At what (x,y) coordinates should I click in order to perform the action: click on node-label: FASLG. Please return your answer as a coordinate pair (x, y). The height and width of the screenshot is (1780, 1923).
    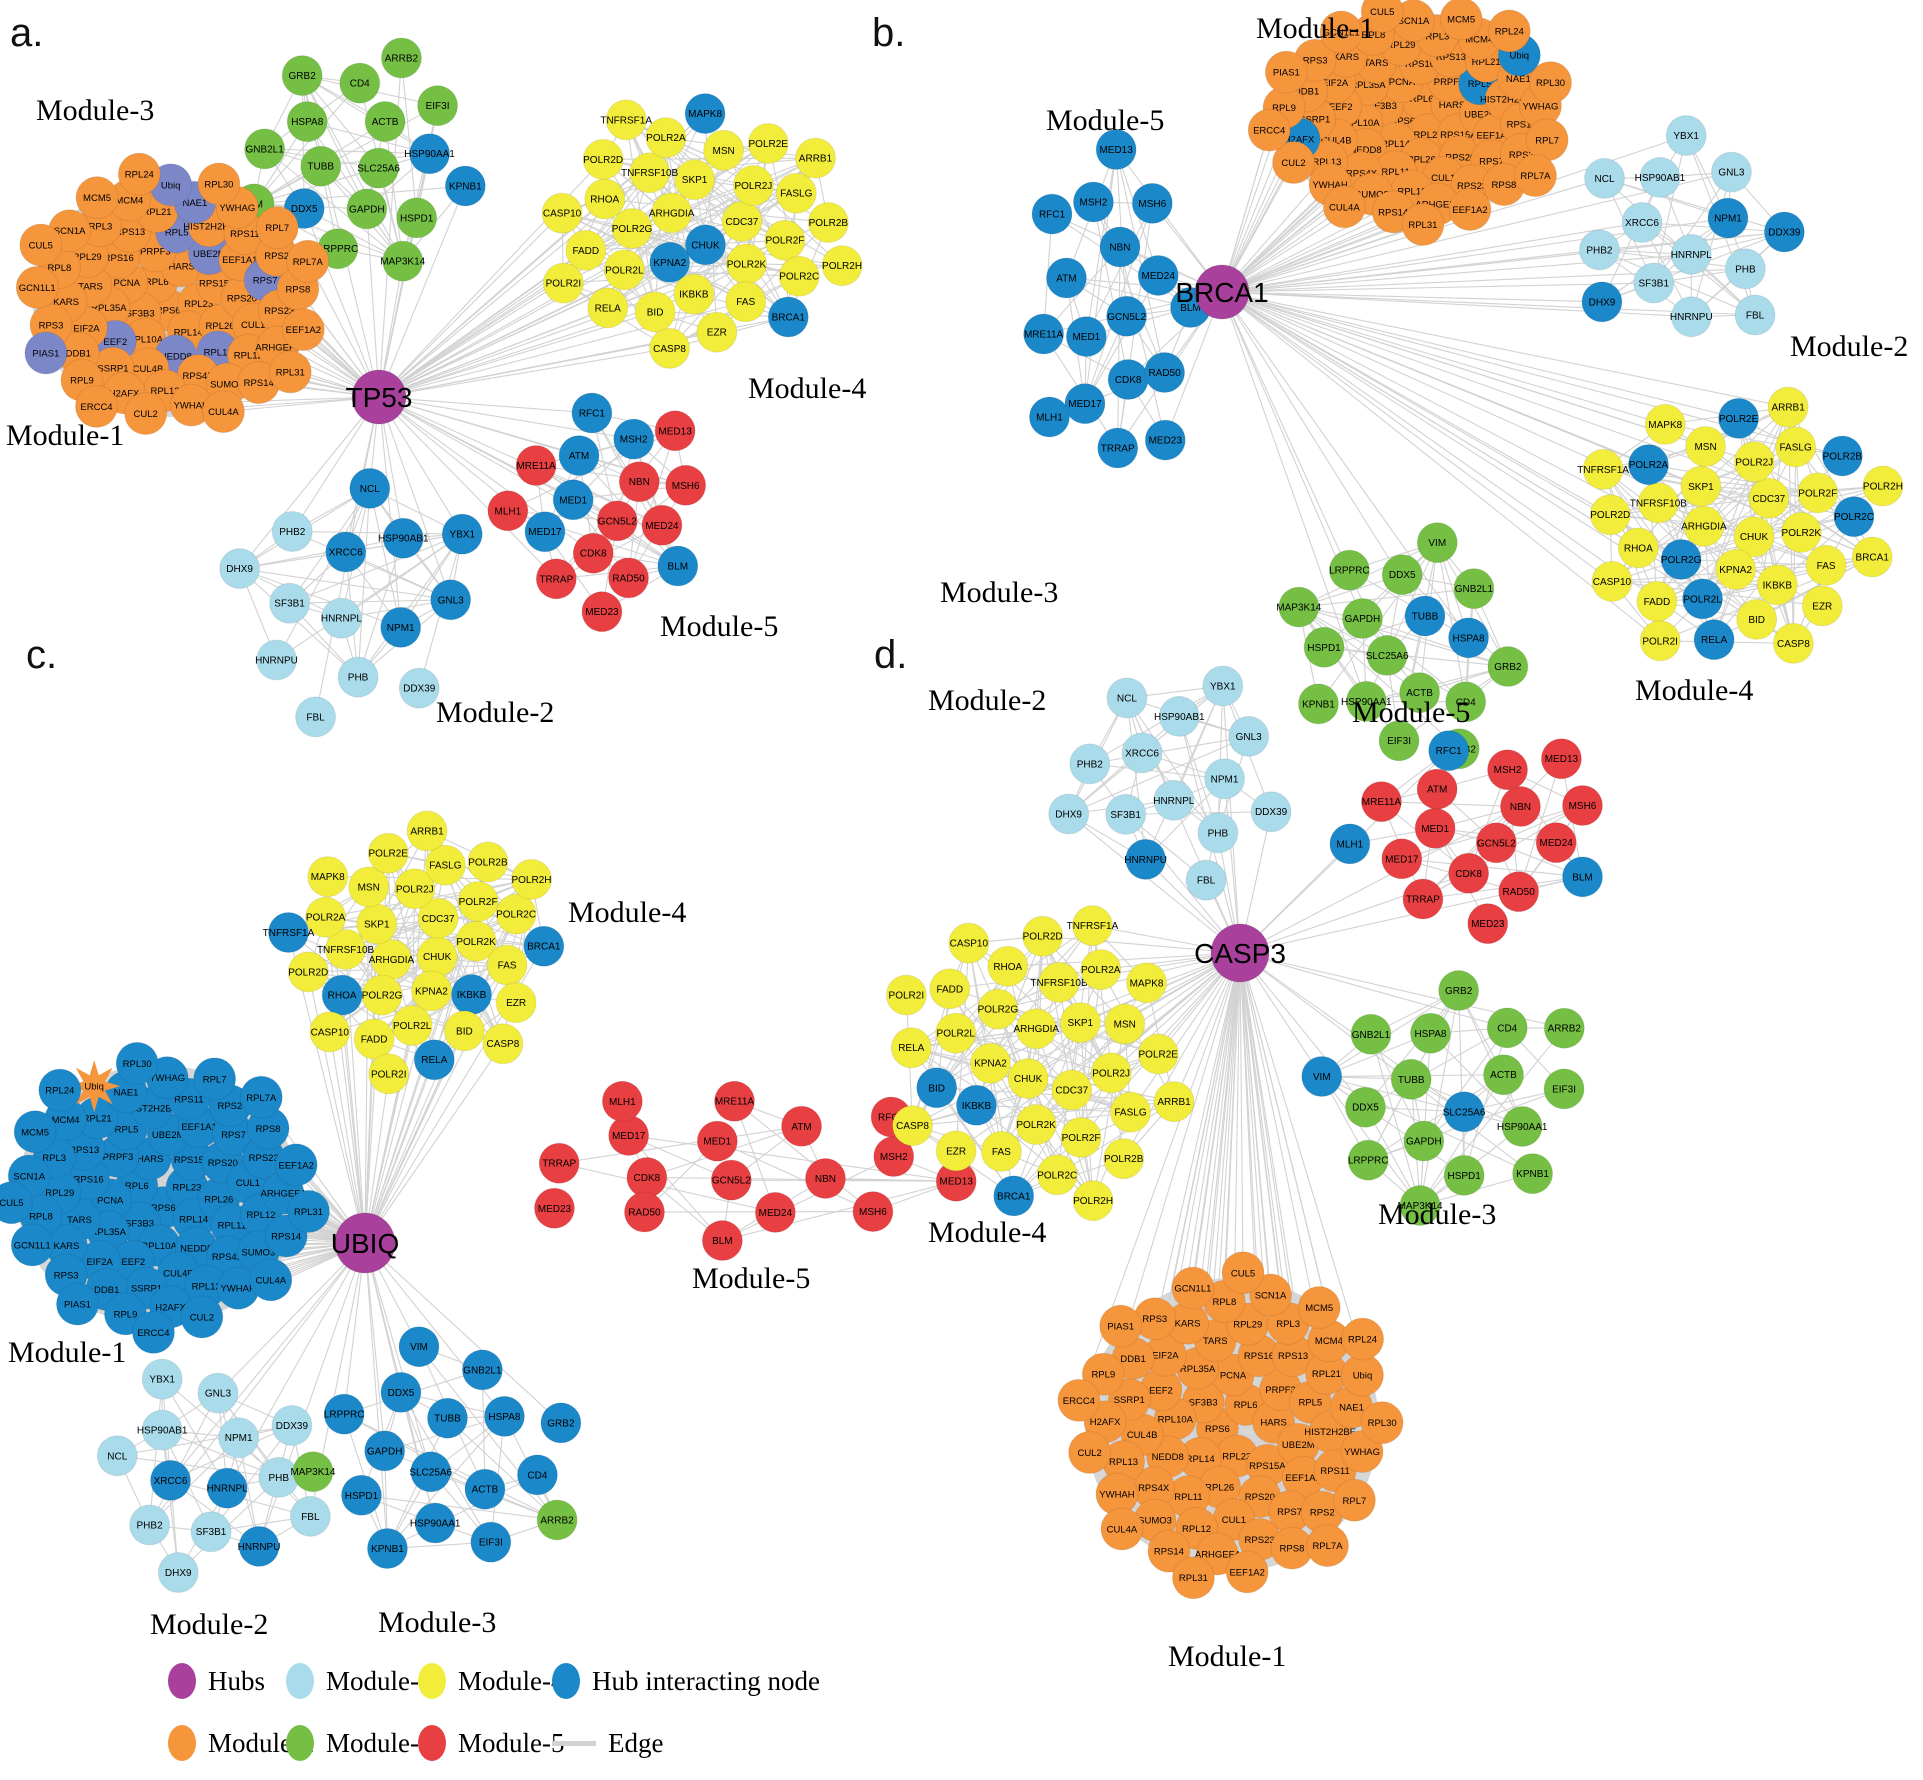
    Looking at the image, I should click on (445, 866).